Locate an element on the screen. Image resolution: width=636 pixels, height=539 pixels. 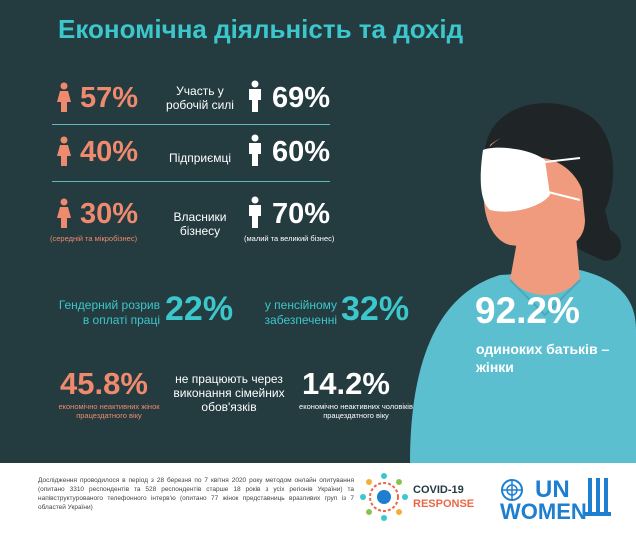
gender-gap-label: Гендерний розрив в оплаті праці is located at coordinates (109, 312).